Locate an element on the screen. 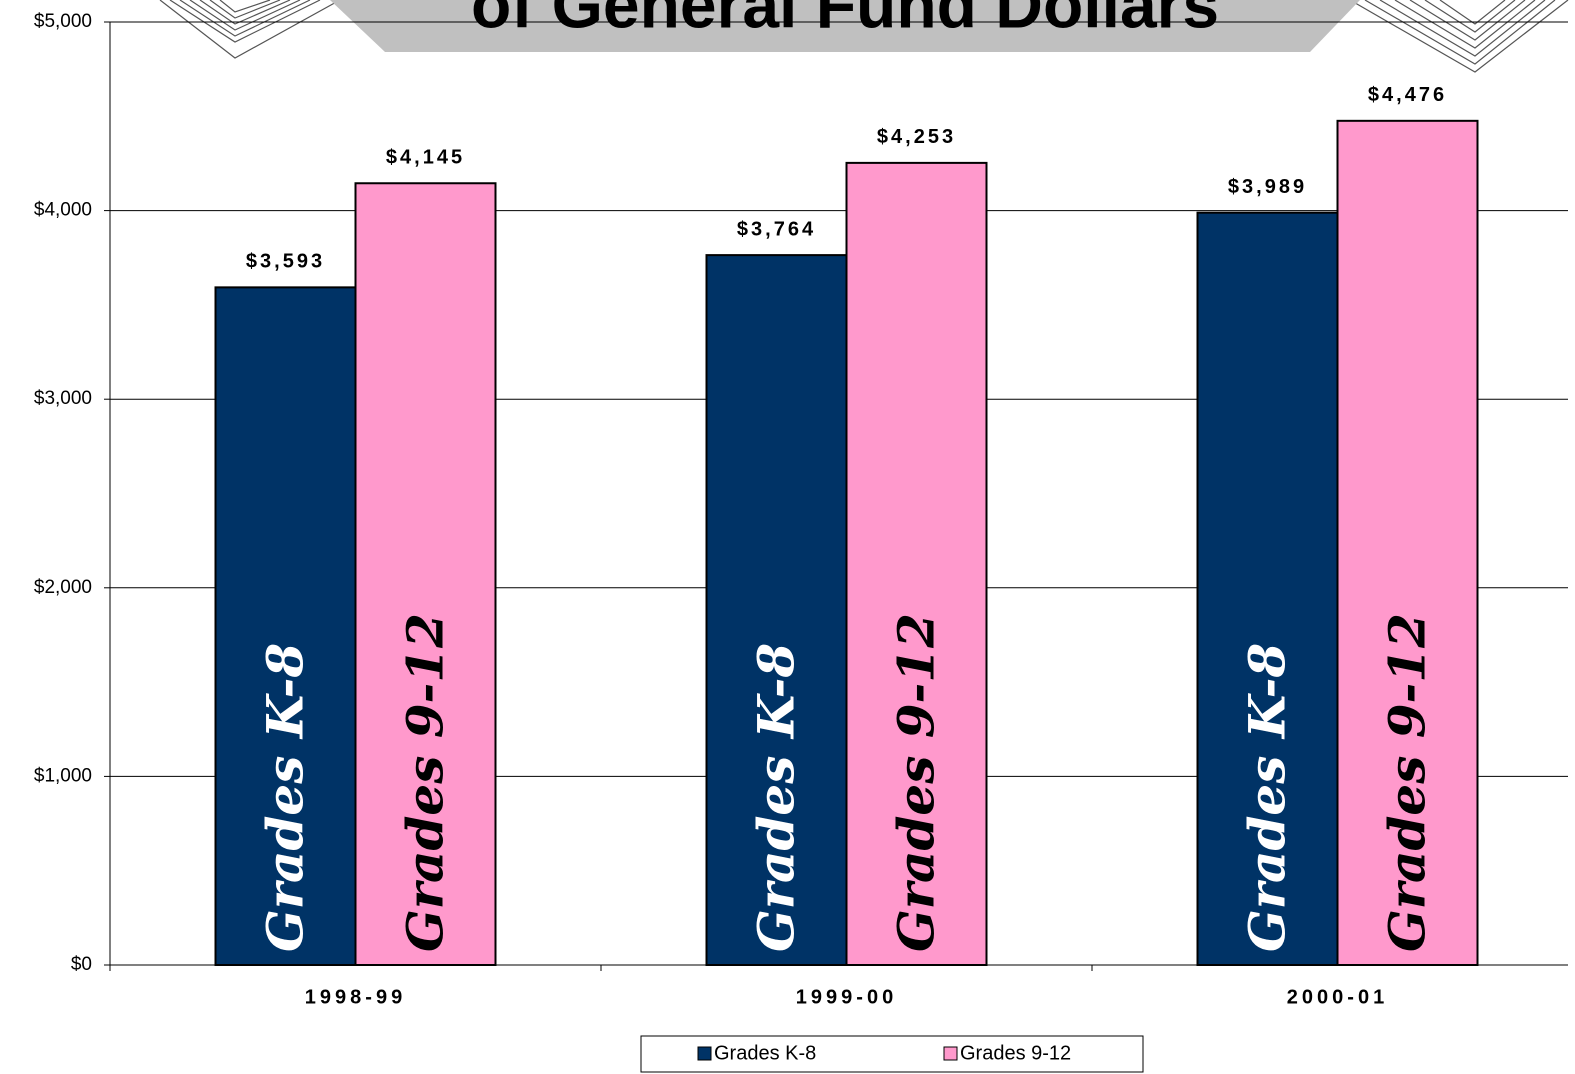  legend-label: Grades K-8 is located at coordinates (765, 1053).